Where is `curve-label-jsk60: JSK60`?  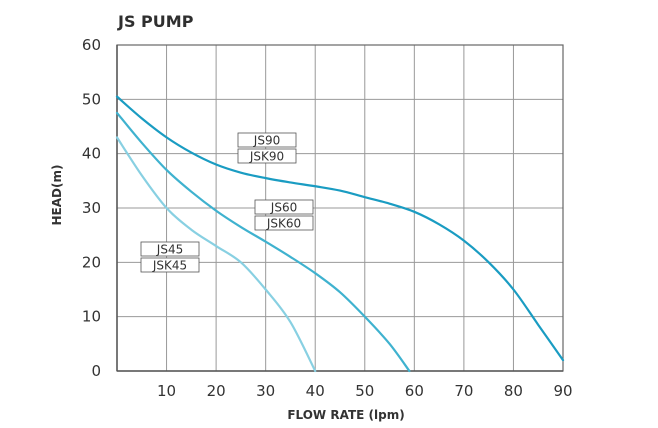 curve-label-jsk60: JSK60 is located at coordinates (284, 223).